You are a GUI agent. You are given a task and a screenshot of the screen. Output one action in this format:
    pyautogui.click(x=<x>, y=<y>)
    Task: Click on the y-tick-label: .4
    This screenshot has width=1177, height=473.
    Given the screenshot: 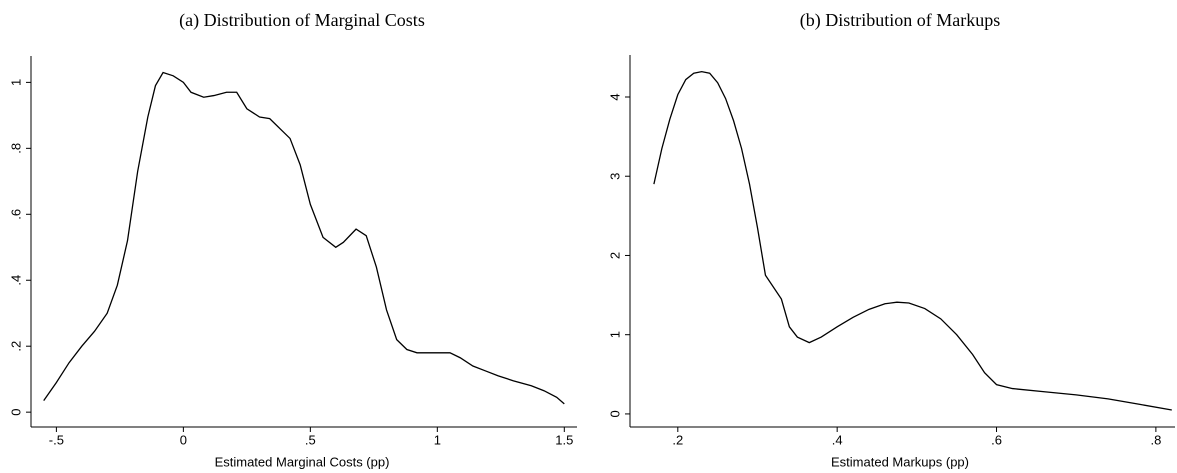 What is the action you would take?
    pyautogui.click(x=15, y=280)
    